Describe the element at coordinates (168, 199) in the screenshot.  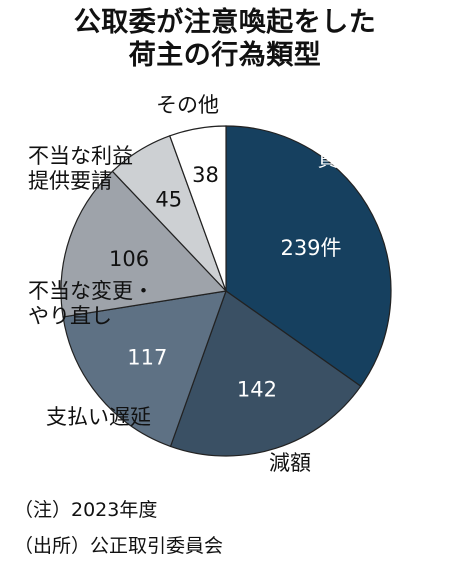
I see `pie-value-label-5: 45` at that location.